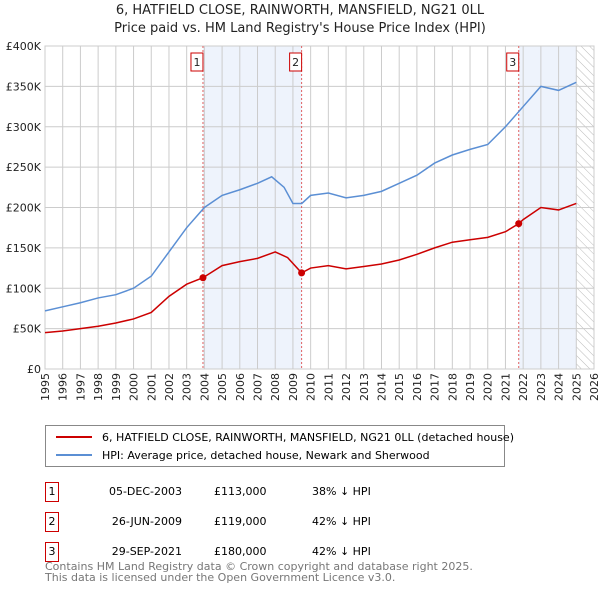 The width and height of the screenshot is (600, 590). Describe the element at coordinates (52, 552) in the screenshot. I see `sale-number: 3` at that location.